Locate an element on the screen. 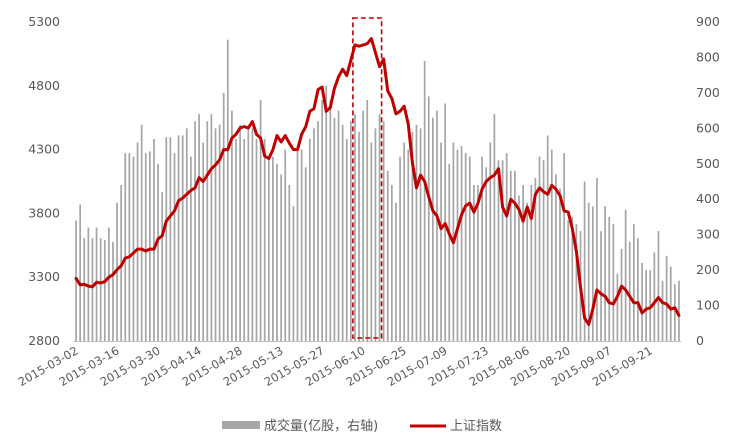 The image size is (729, 445). y-right-tick-label: 900 is located at coordinates (708, 21).